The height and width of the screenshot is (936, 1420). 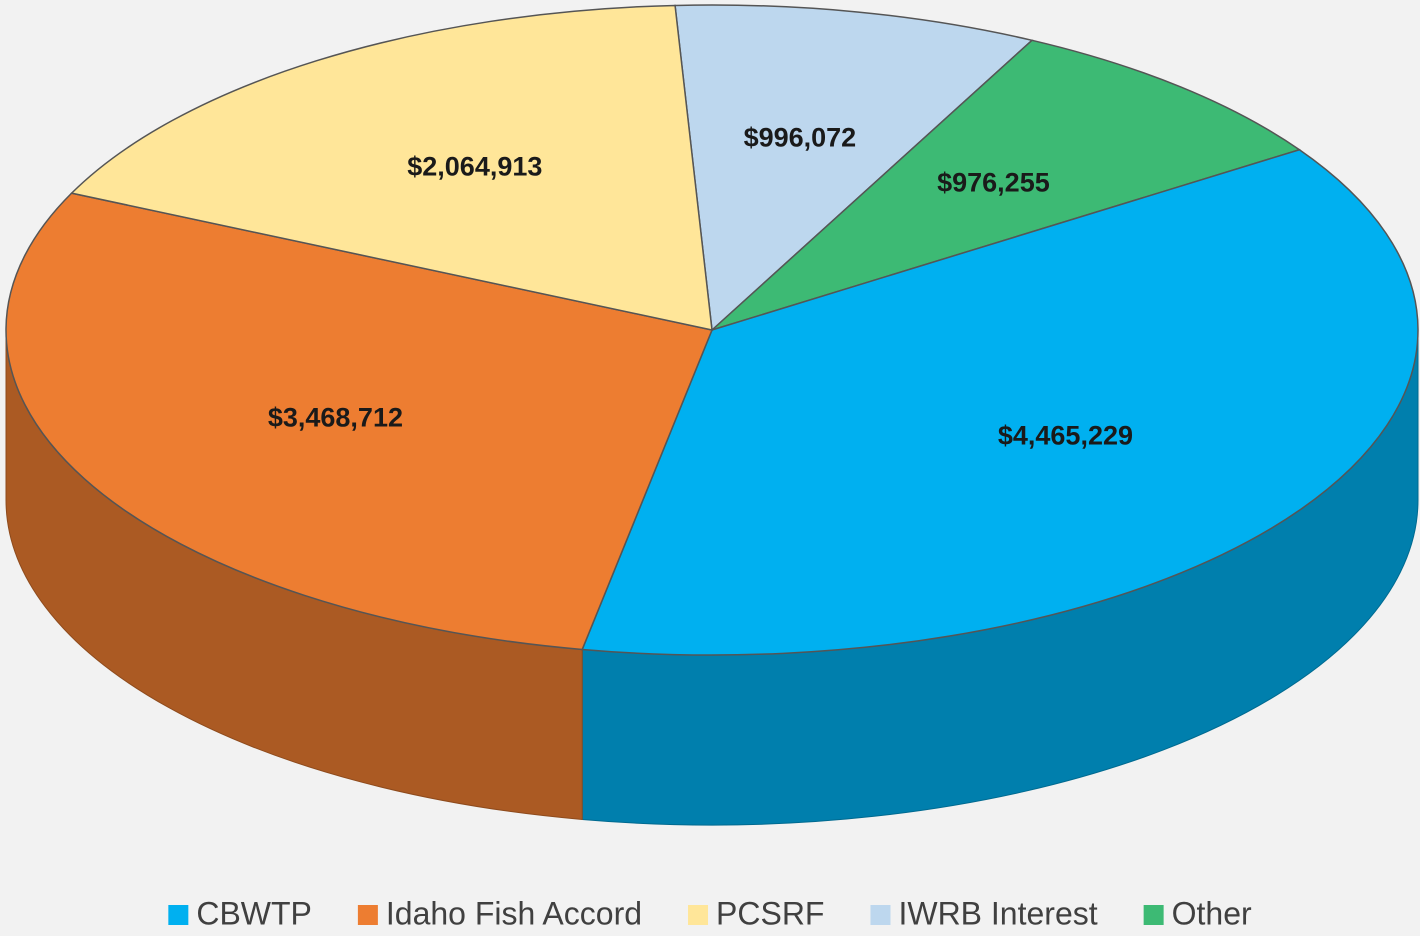 I want to click on legend-label: Other, so click(x=1212, y=913).